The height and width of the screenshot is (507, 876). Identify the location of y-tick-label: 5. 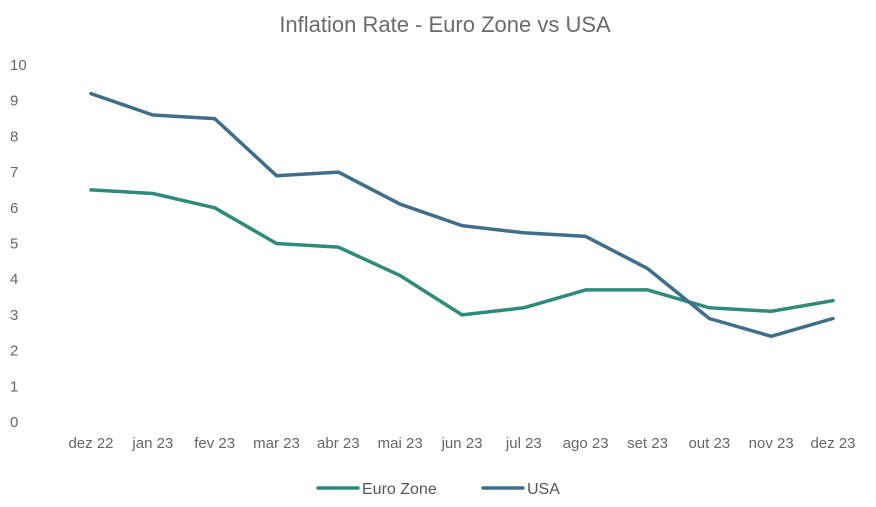
(14, 244).